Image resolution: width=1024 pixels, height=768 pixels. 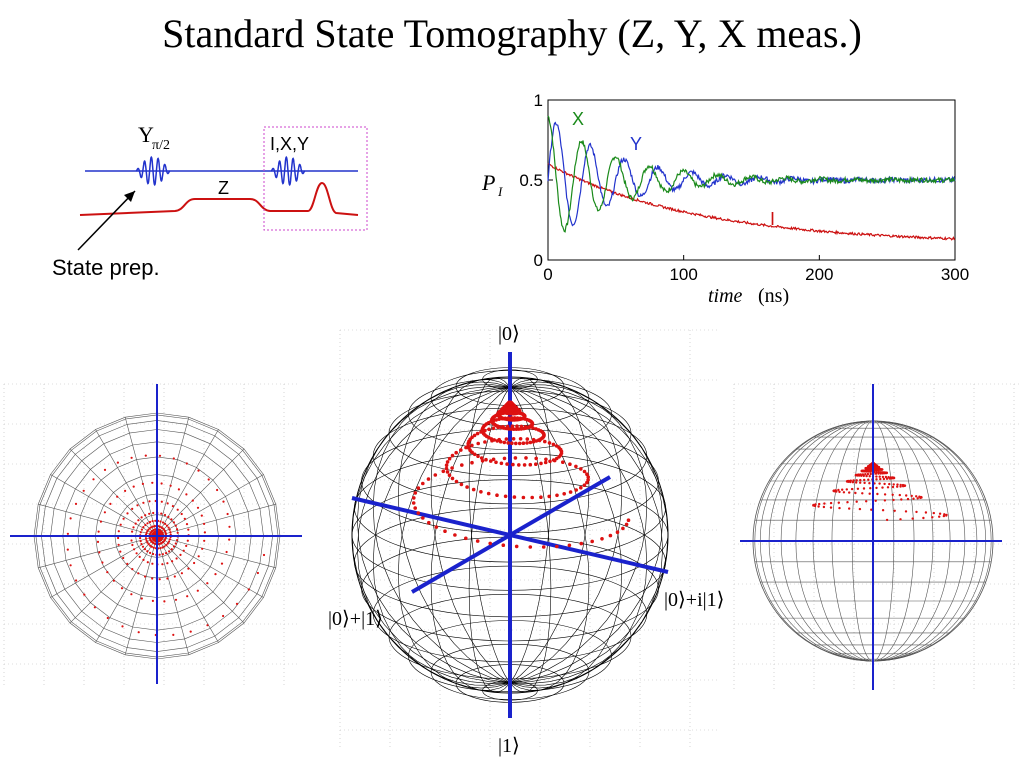 What do you see at coordinates (772, 219) in the screenshot?
I see `series-label-i: I` at bounding box center [772, 219].